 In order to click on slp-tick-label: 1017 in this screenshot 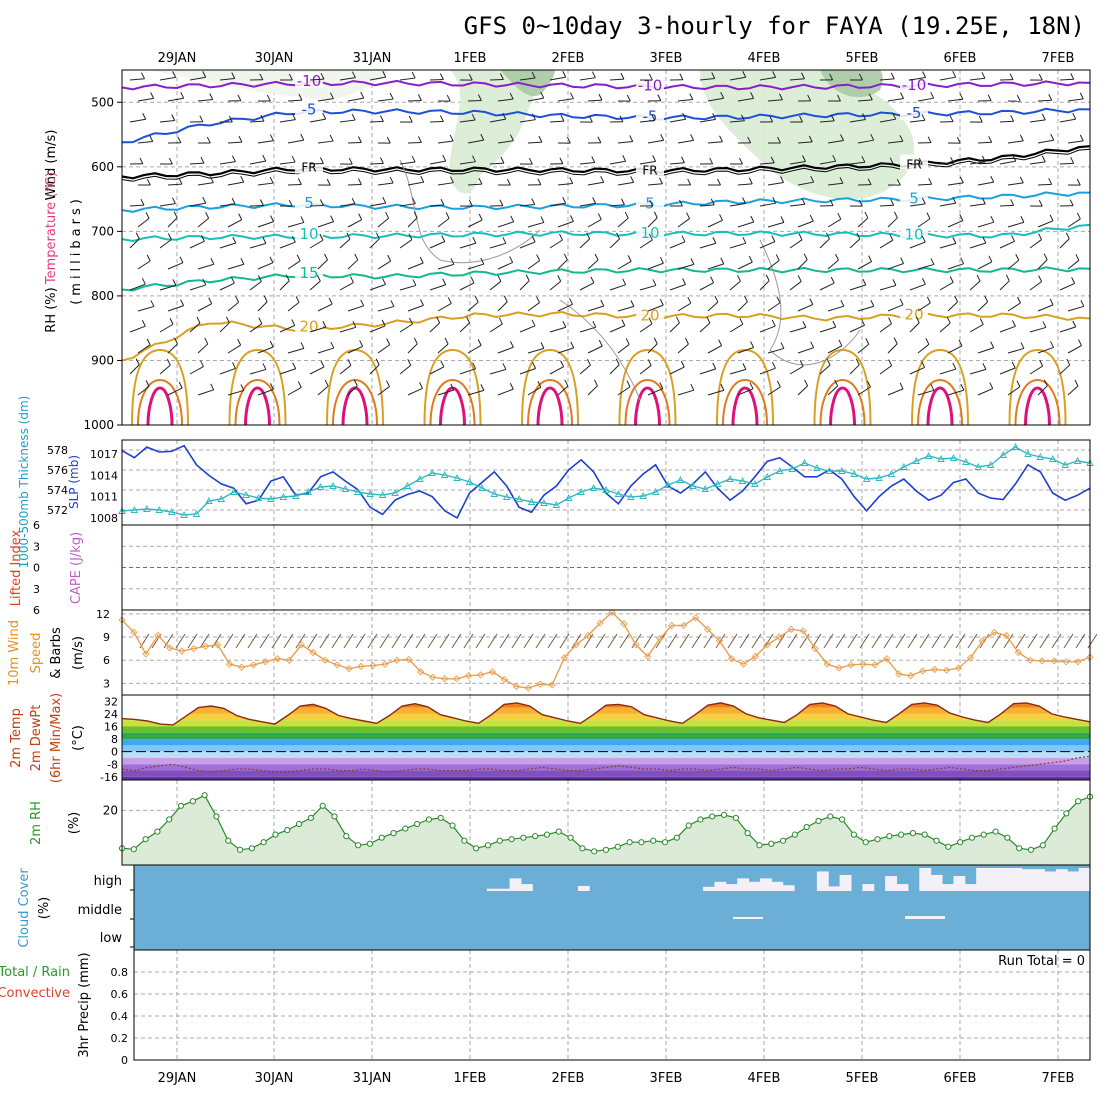, I will do `click(104, 454)`.